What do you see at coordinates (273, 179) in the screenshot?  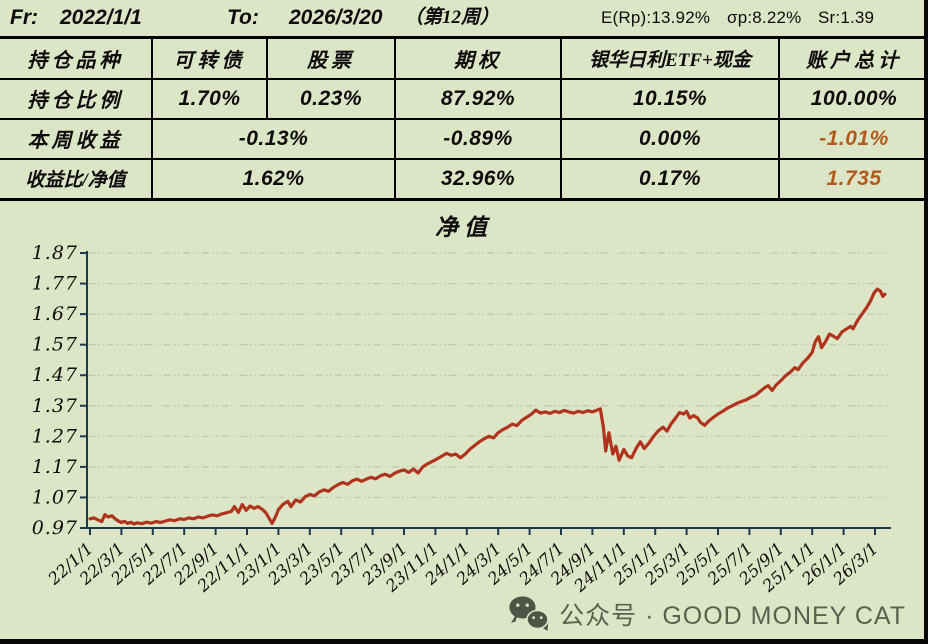 I see `return-bond-stock: 1.62%` at bounding box center [273, 179].